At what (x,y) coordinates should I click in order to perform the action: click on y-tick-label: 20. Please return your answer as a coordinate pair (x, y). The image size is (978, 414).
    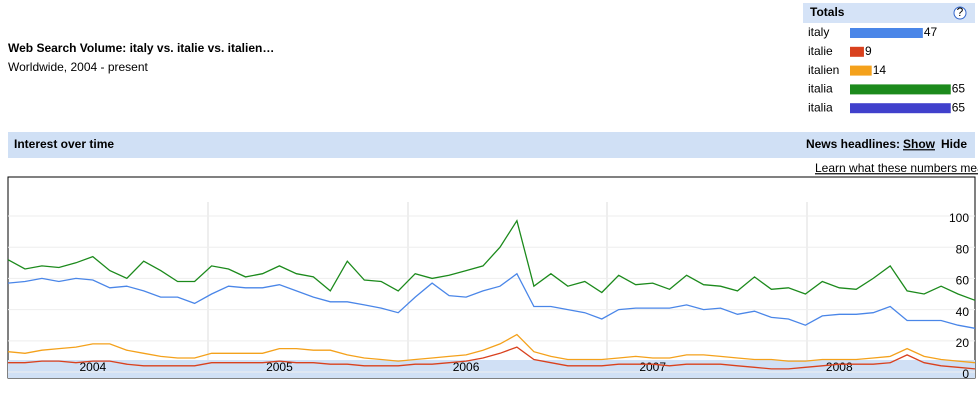
    Looking at the image, I should click on (963, 343).